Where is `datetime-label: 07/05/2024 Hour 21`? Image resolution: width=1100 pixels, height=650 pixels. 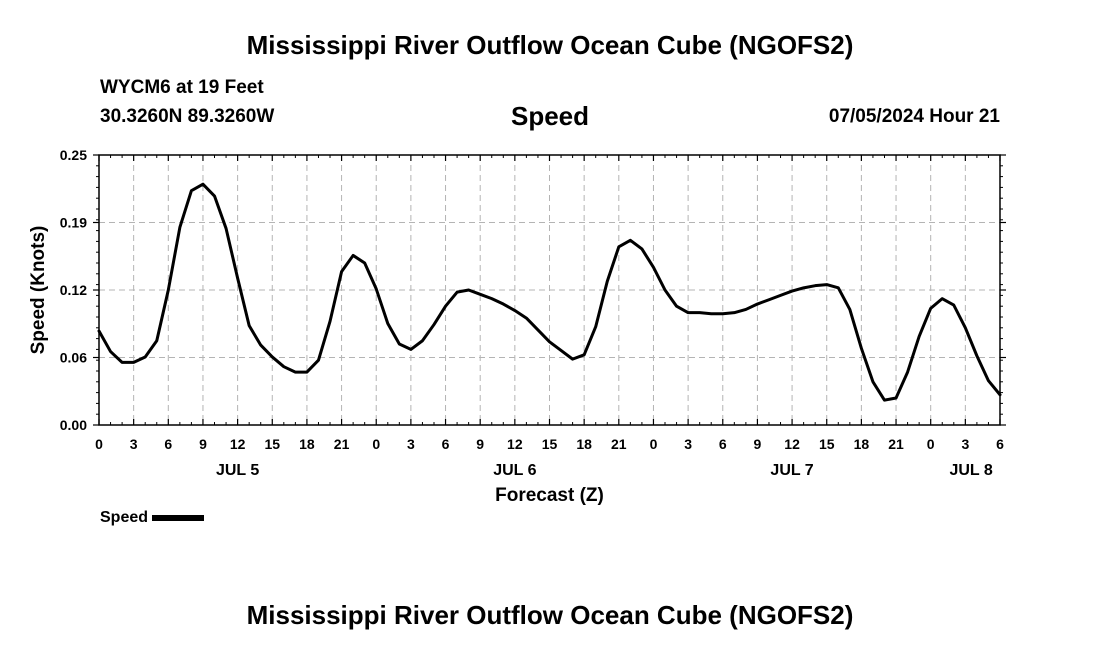 datetime-label: 07/05/2024 Hour 21 is located at coordinates (914, 116).